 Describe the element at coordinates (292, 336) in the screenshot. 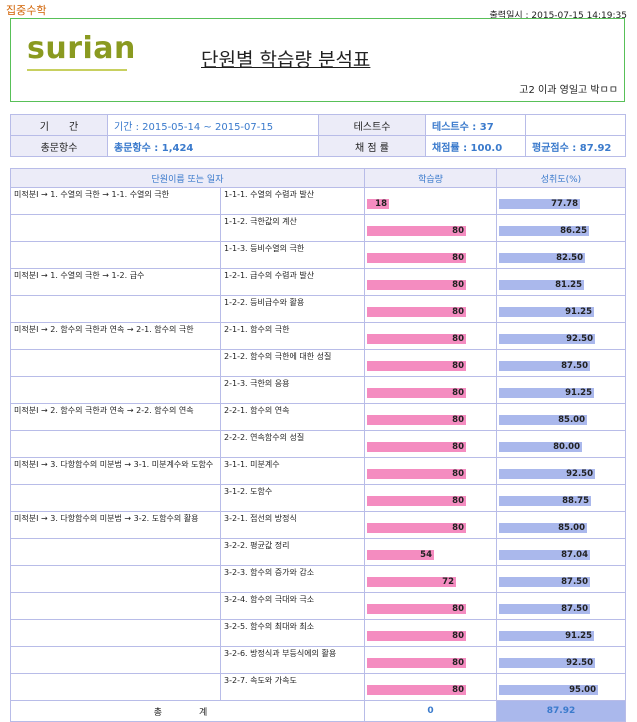

I see `sub-unit-cell: 2-1-1. 함수의 극한` at that location.